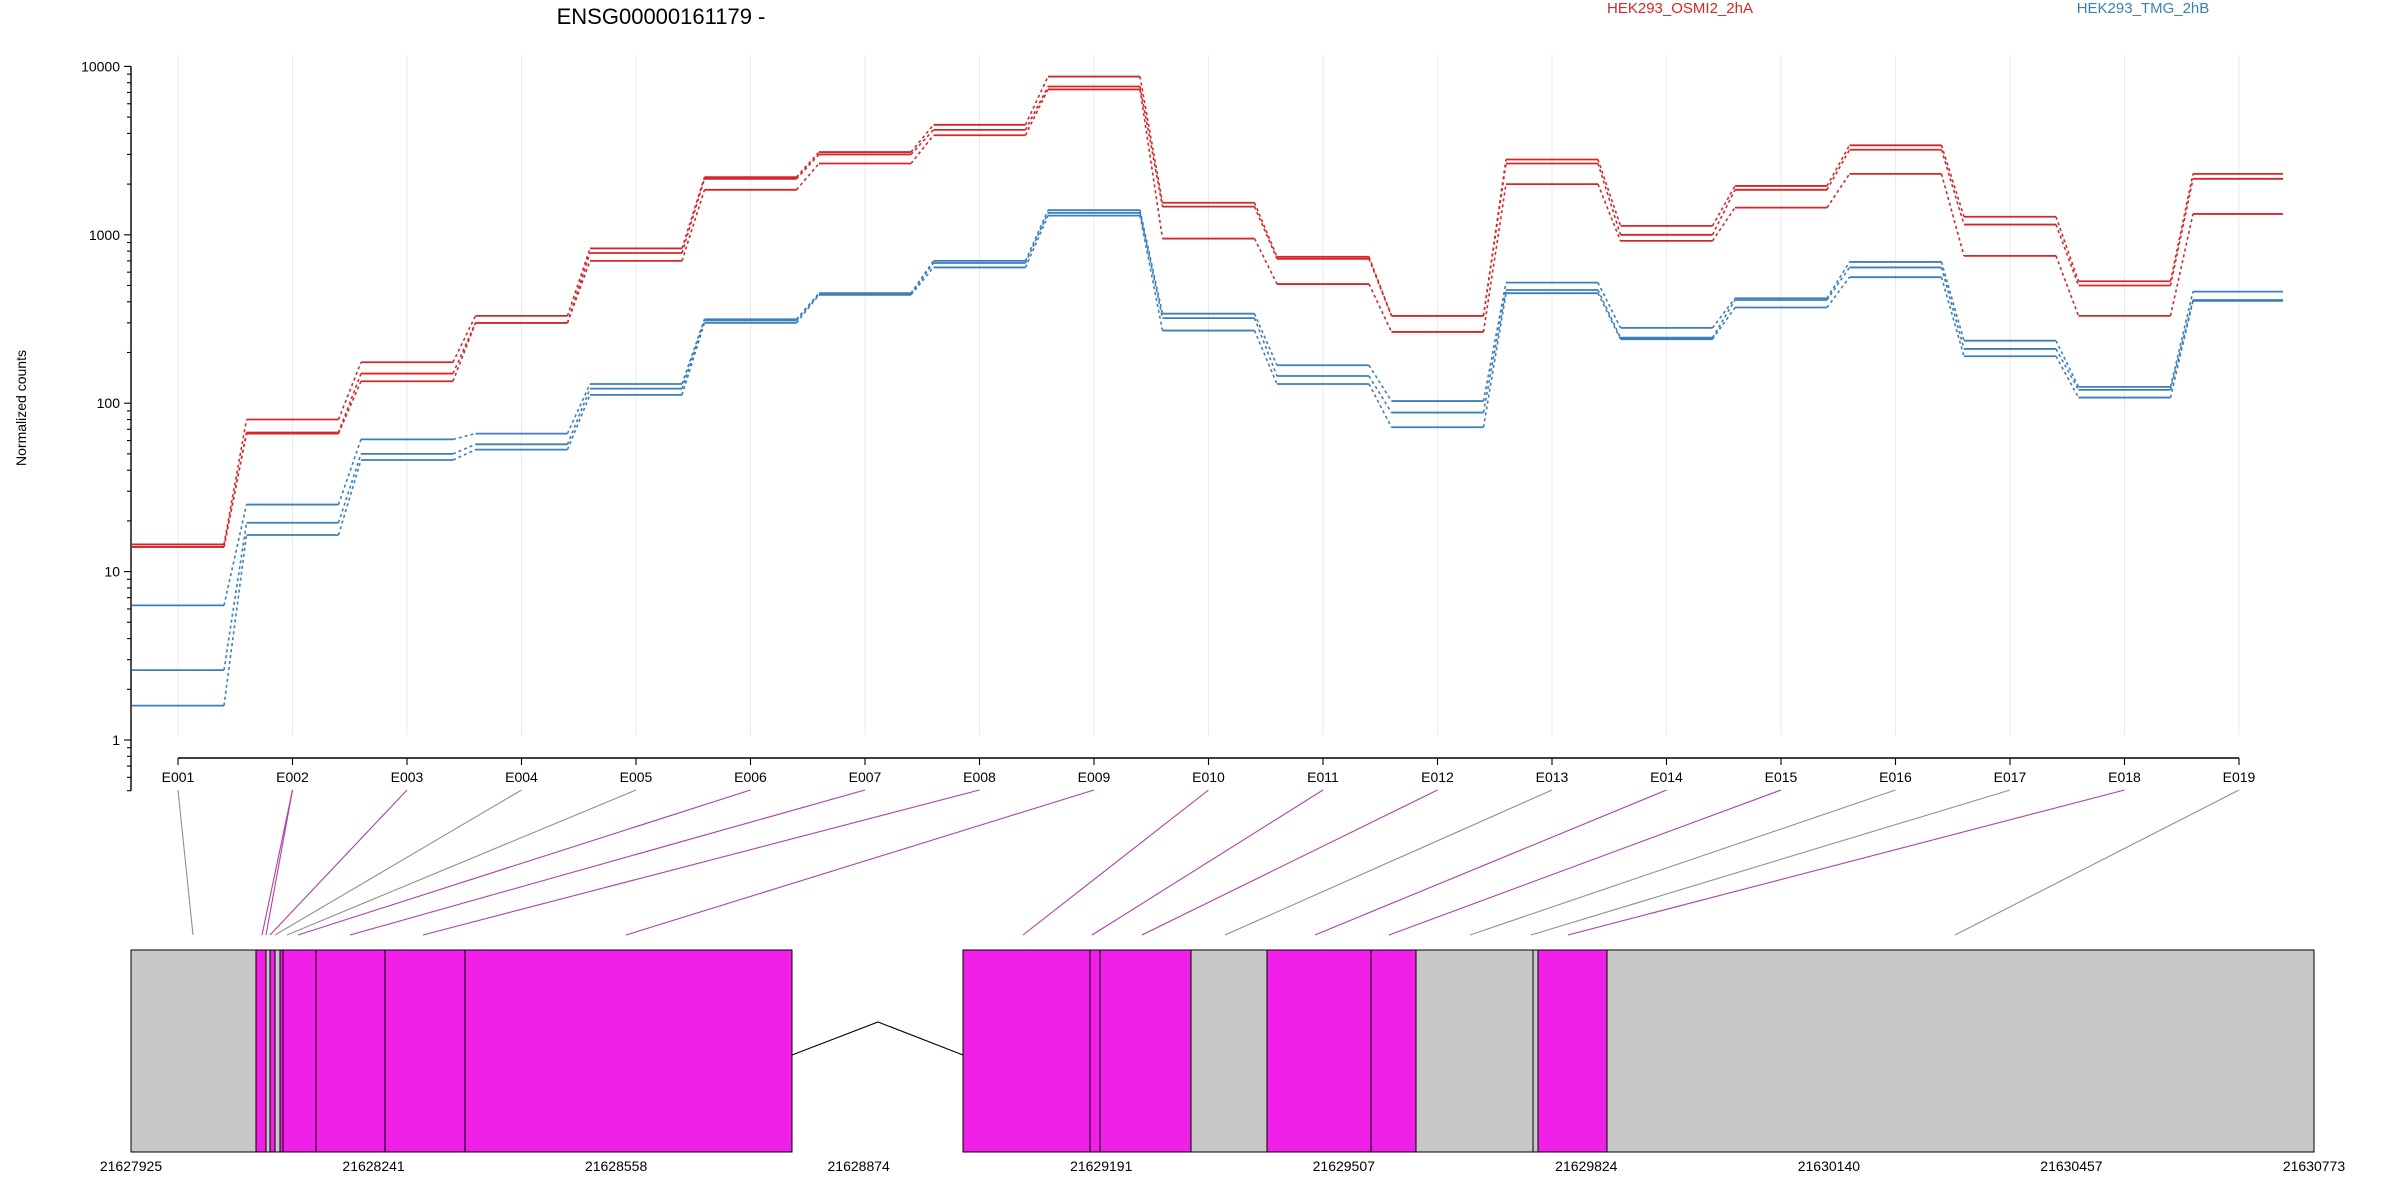  I want to click on x-tick-label-e010: E010, so click(1208, 777).